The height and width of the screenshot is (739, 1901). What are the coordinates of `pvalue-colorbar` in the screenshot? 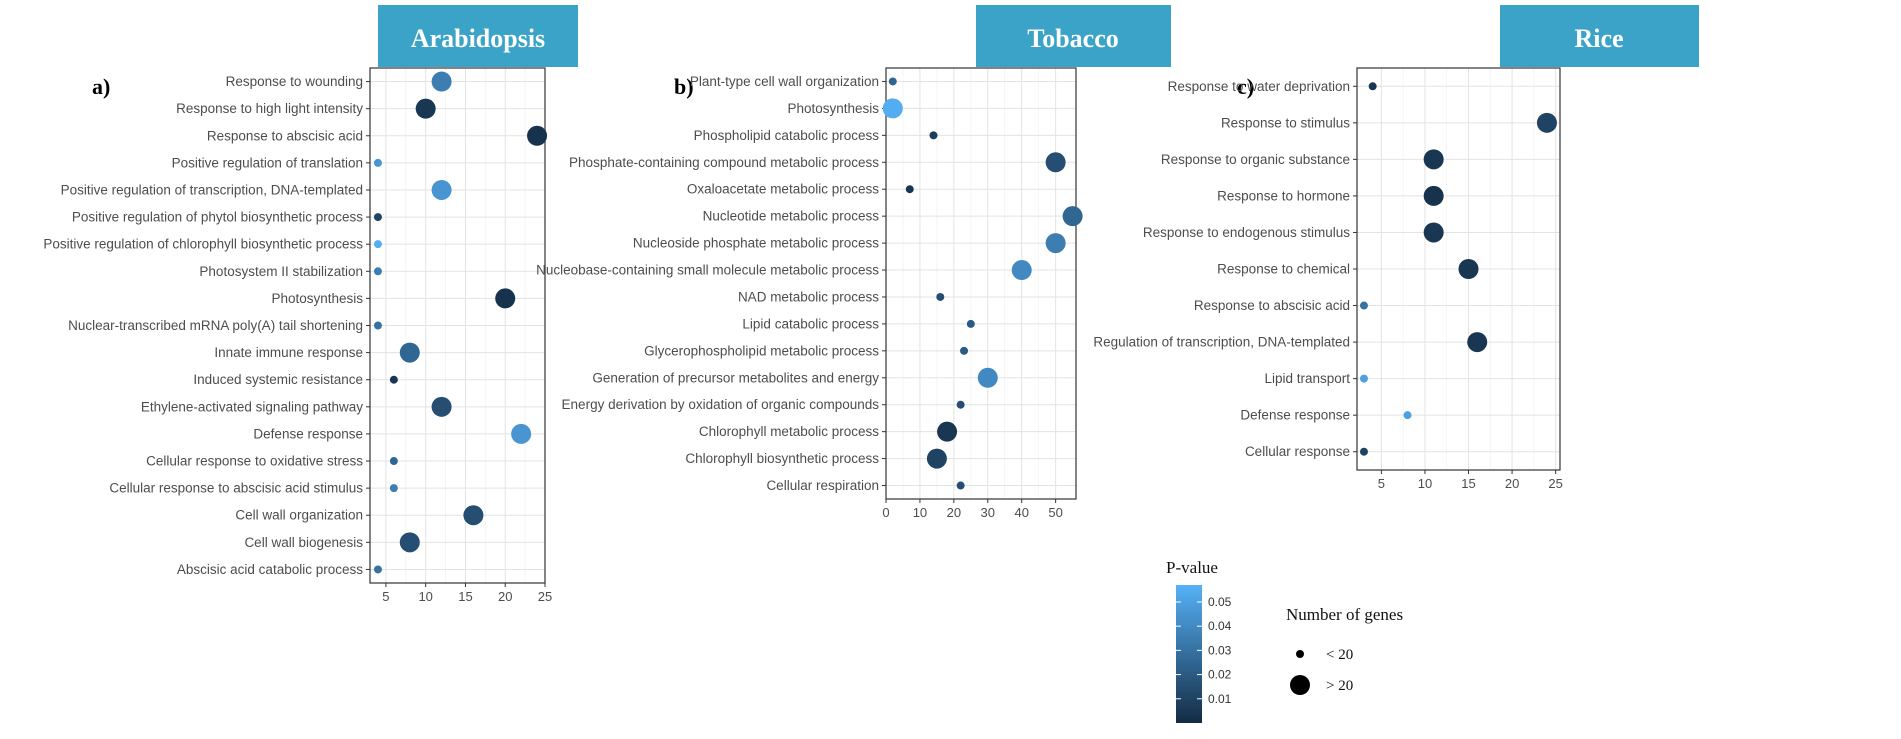 It's located at (1189, 654).